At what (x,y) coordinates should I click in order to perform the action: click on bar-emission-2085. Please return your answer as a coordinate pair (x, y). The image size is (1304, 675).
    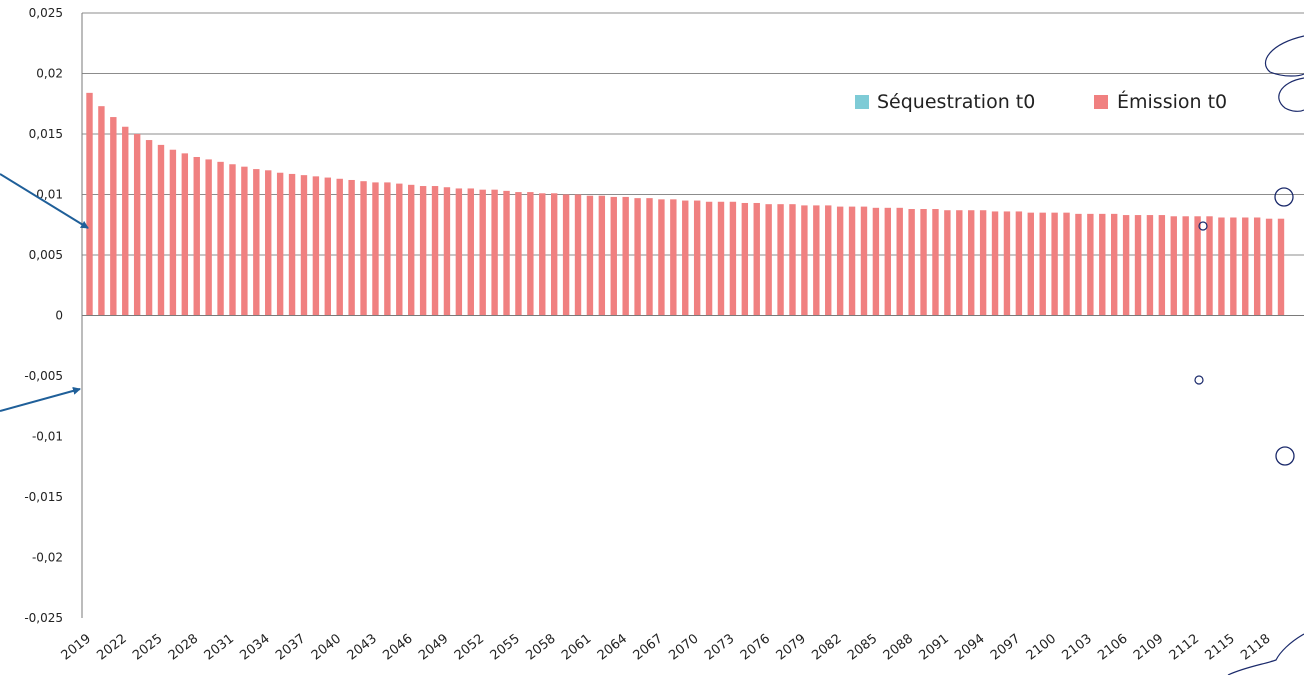
    Looking at the image, I should click on (876, 261).